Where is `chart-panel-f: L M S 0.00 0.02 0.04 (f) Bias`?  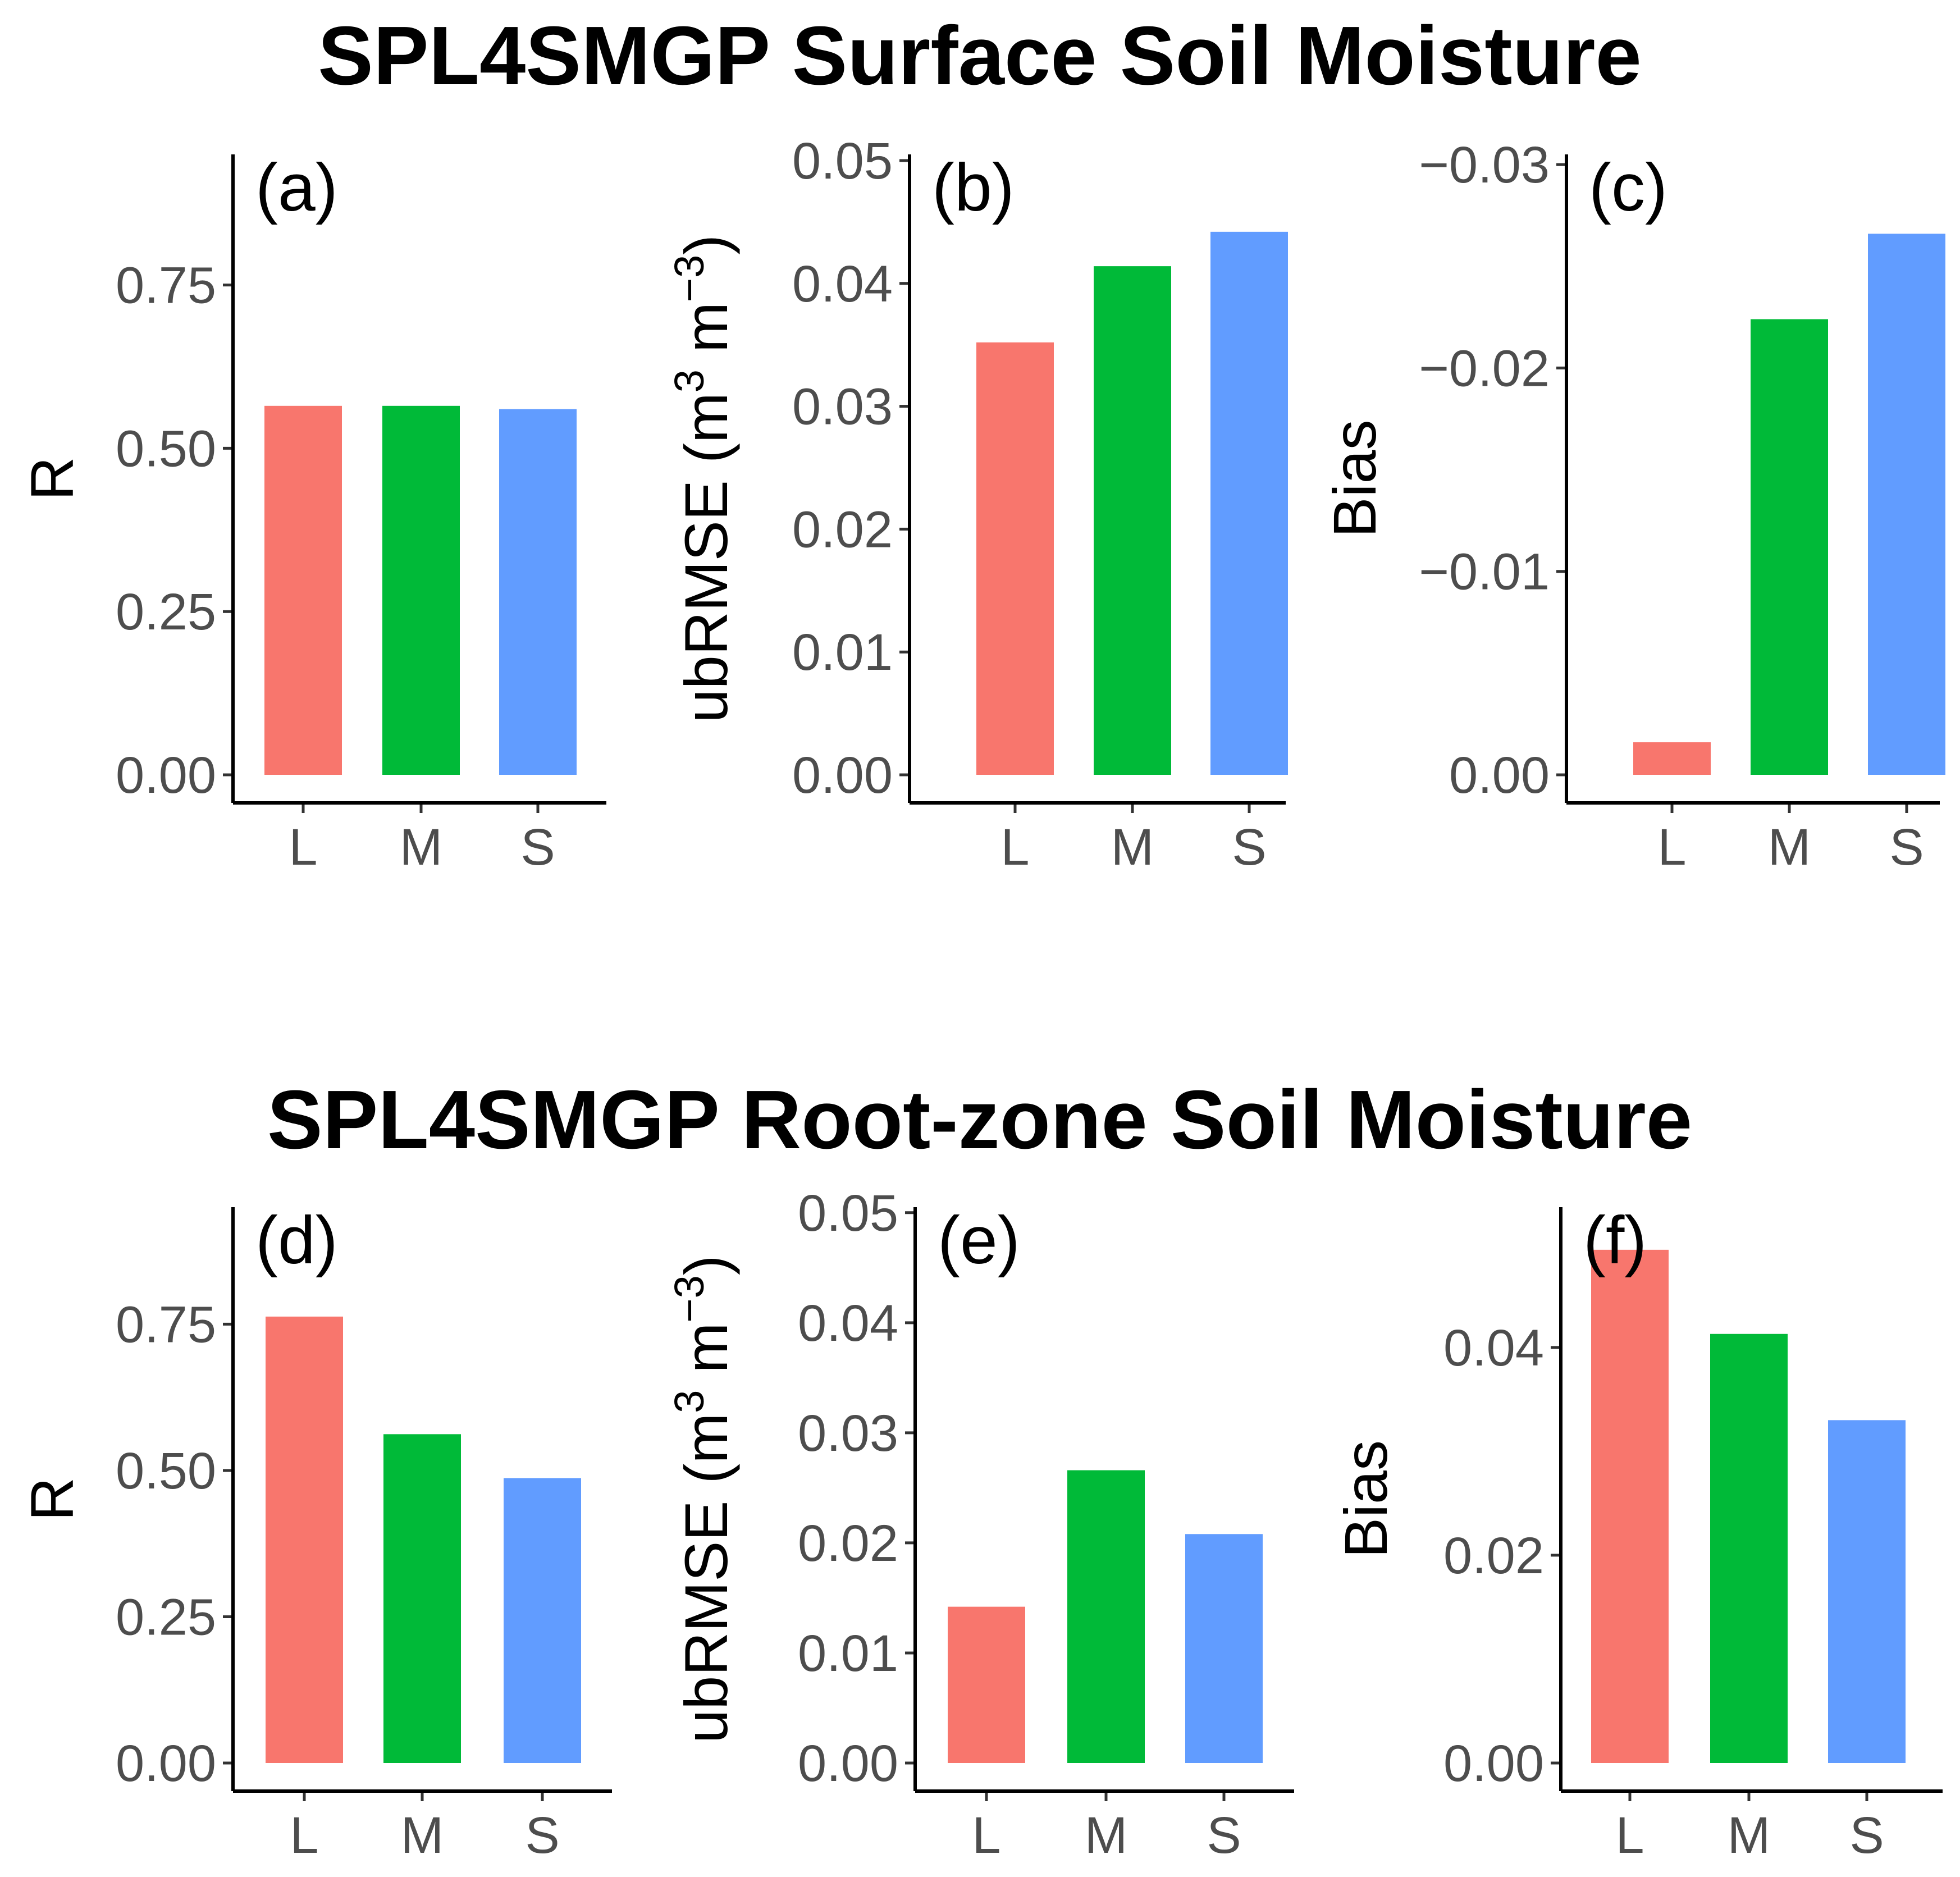
chart-panel-f: L M S 0.00 0.02 0.04 (f) Bias is located at coordinates (1637, 1534).